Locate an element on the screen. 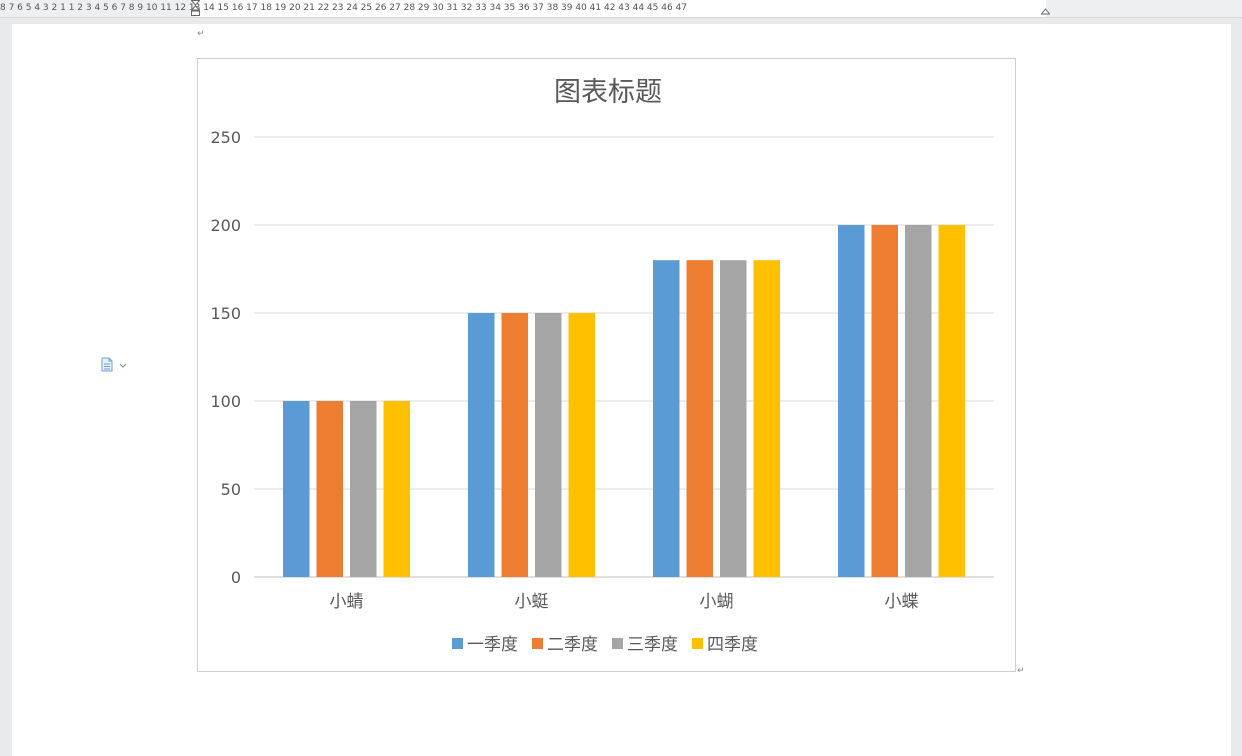 This screenshot has height=756, width=1242. x-tick-label: 小蝴 is located at coordinates (717, 602).